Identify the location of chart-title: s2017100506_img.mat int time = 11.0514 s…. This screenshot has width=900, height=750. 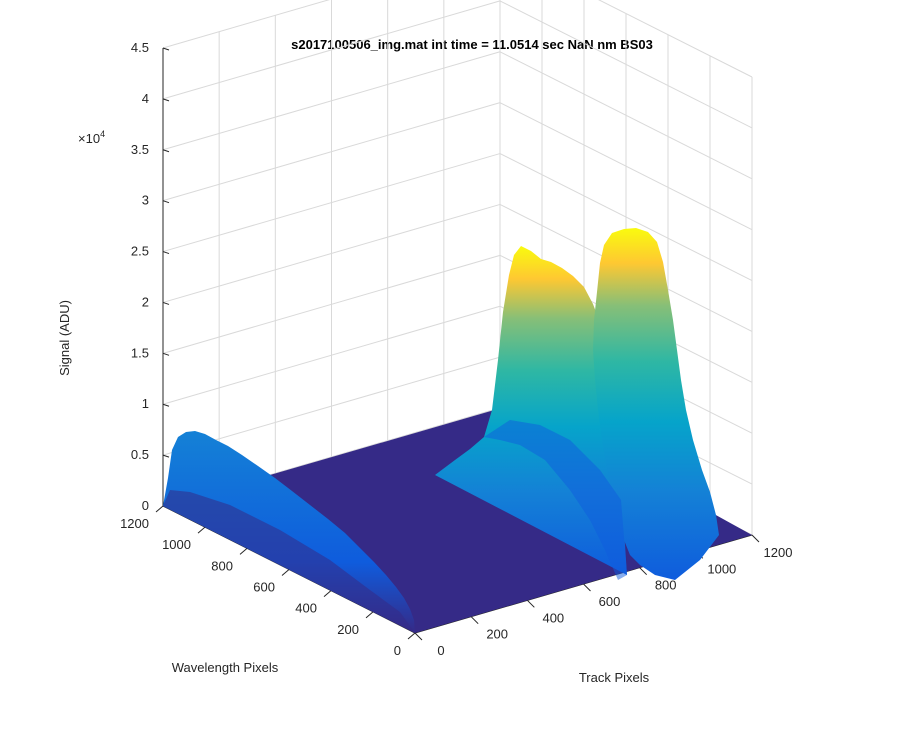
(472, 44).